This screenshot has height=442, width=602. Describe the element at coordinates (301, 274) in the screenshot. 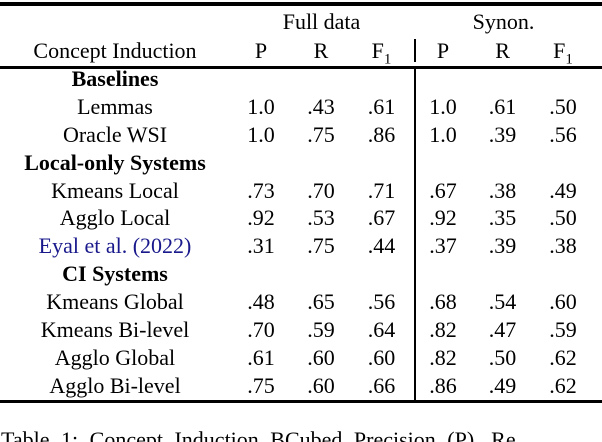

I see `section-header-row: CI Systems` at that location.